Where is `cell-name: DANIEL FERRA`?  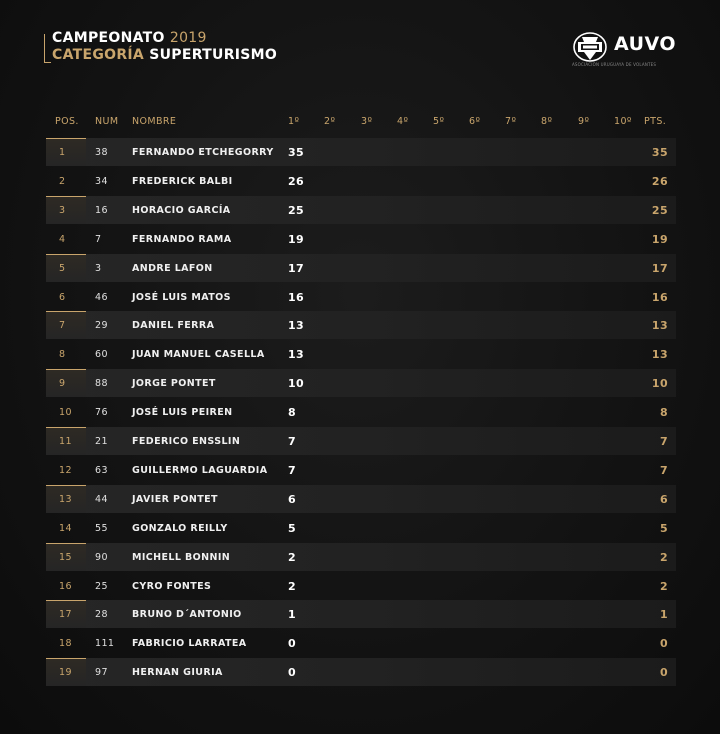
cell-name: DANIEL FERRA is located at coordinates (173, 326).